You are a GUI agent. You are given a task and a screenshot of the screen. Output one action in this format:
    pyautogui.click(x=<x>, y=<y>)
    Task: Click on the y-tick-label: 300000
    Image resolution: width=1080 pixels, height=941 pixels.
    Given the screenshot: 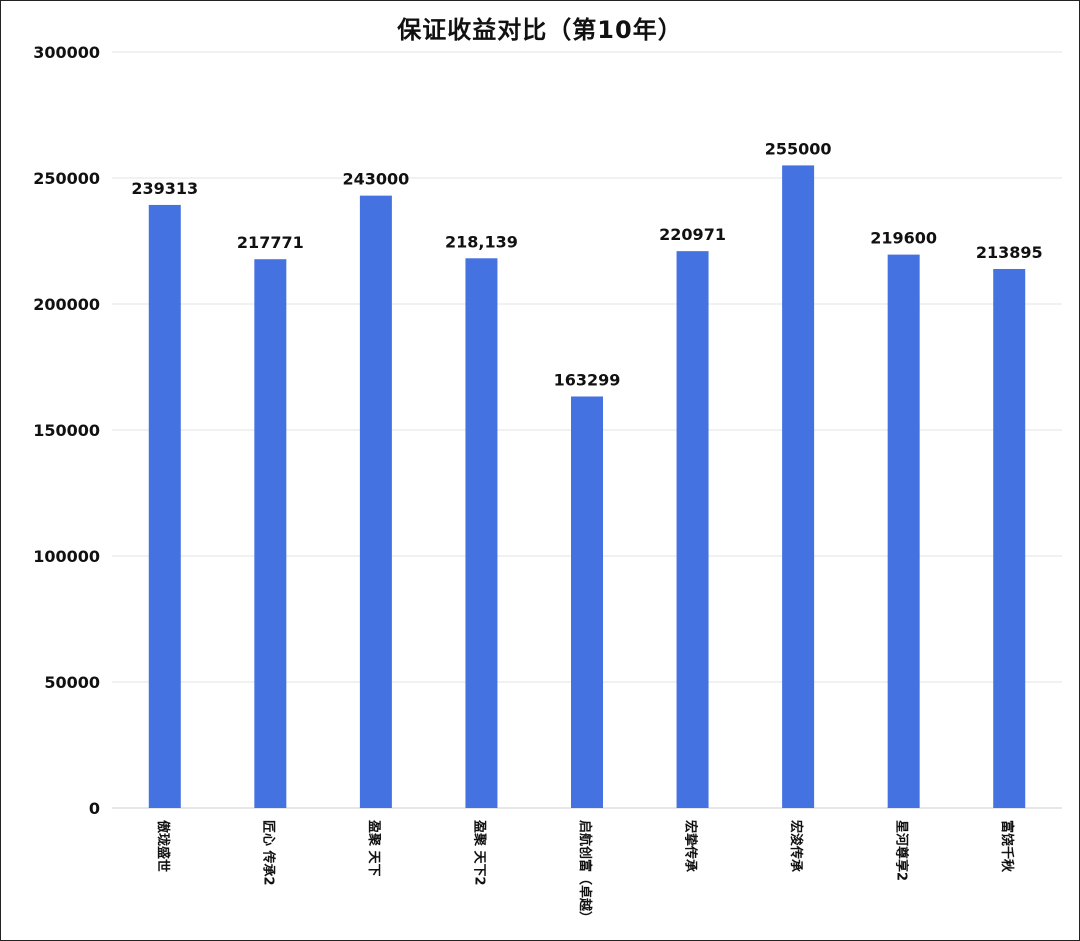 What is the action you would take?
    pyautogui.click(x=66, y=52)
    